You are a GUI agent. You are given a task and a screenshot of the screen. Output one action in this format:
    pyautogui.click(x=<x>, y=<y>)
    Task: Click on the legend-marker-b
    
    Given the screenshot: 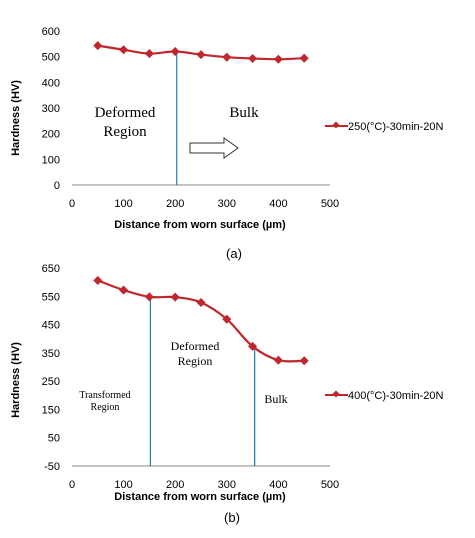 What is the action you would take?
    pyautogui.click(x=336, y=394)
    